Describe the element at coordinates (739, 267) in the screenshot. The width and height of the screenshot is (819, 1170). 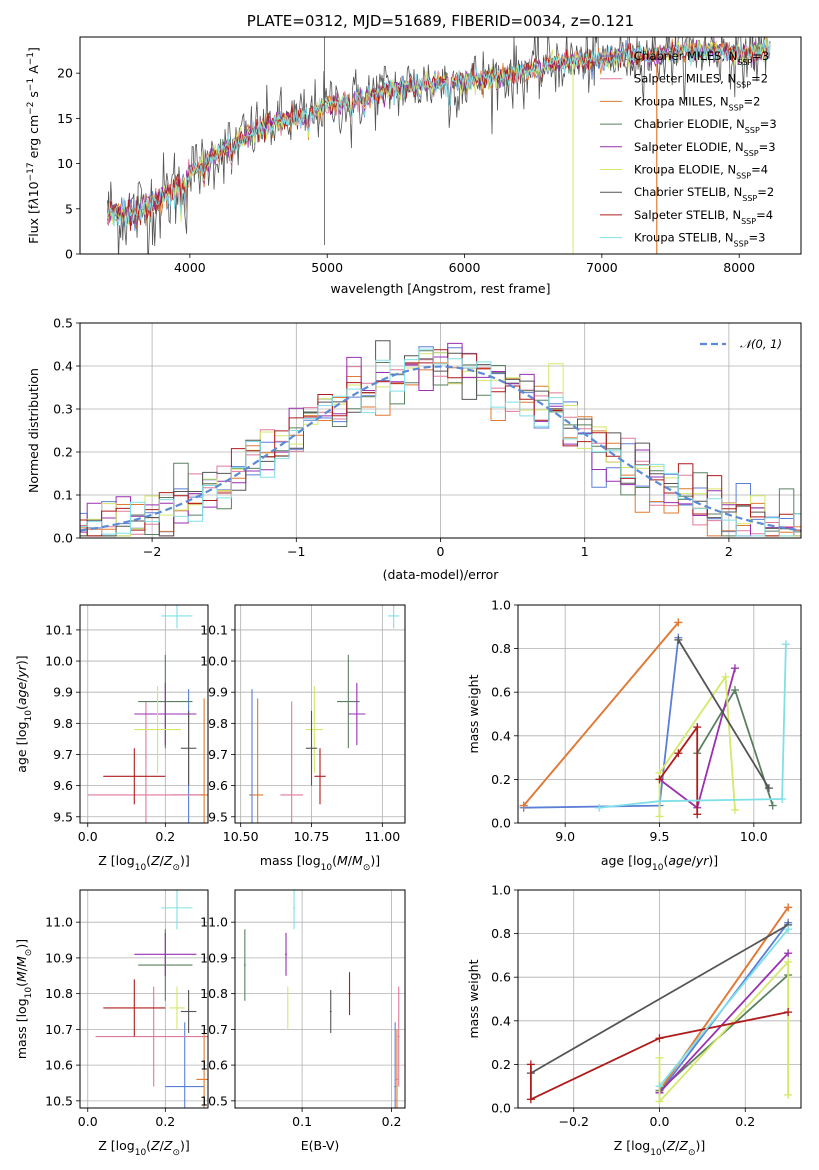
I see `x-tick-label: 8000` at that location.